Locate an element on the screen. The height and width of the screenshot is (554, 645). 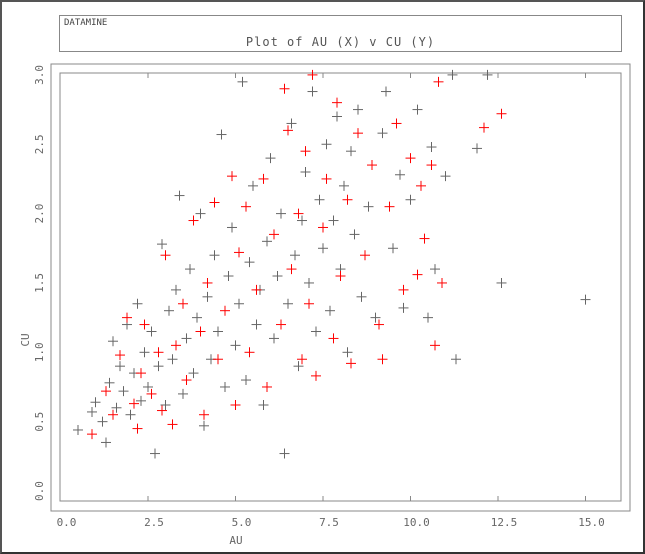
y-axis-label: CU is located at coordinates (25, 339).